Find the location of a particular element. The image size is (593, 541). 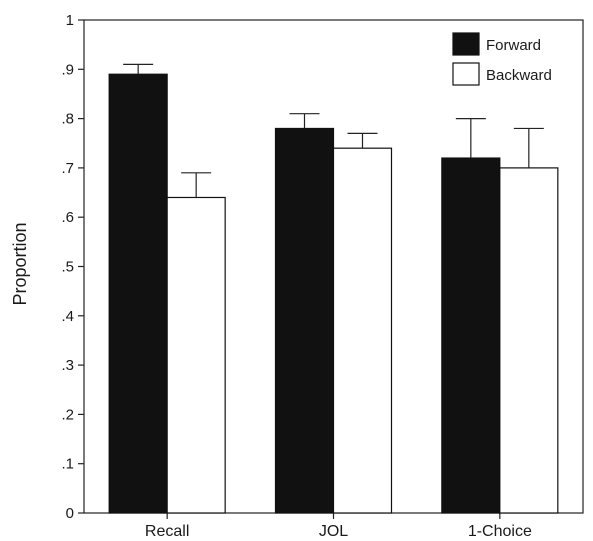

x-tick-label-1-choice: 1-Choice is located at coordinates (500, 531).